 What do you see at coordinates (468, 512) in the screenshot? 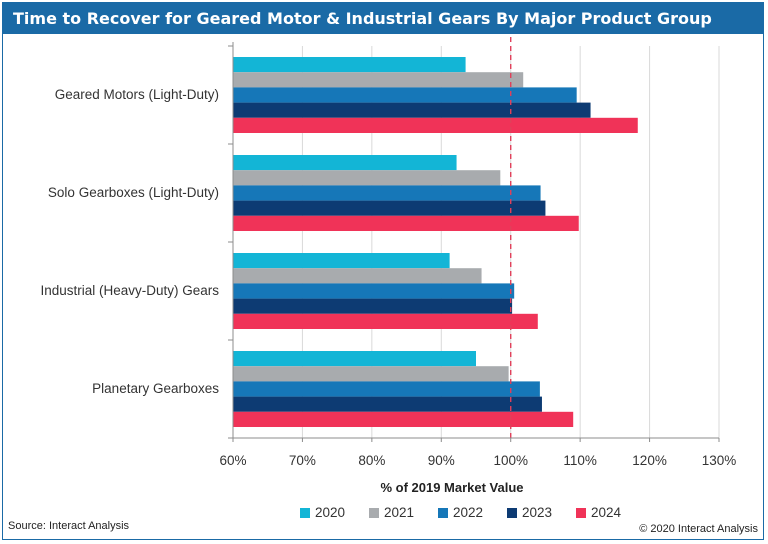
I see `legend-label: 2022` at bounding box center [468, 512].